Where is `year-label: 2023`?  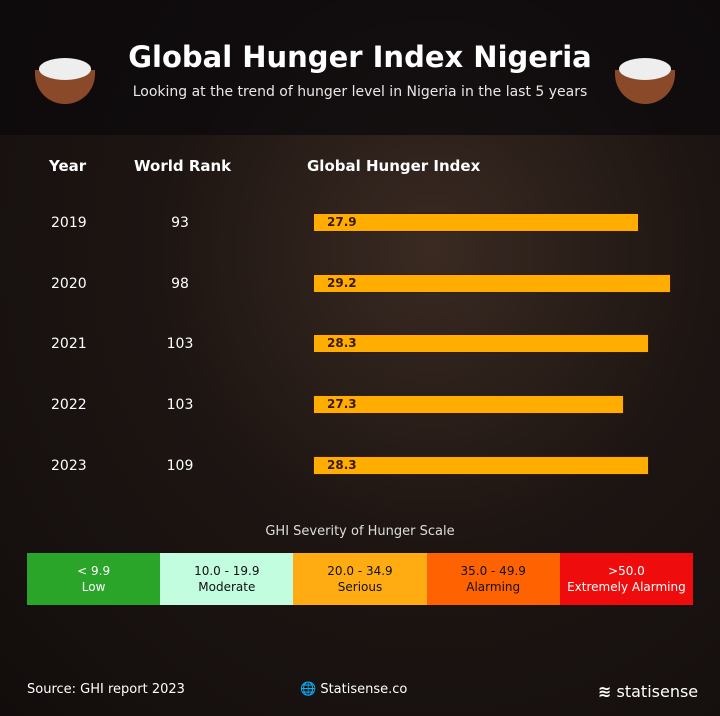
year-label: 2023 is located at coordinates (69, 466).